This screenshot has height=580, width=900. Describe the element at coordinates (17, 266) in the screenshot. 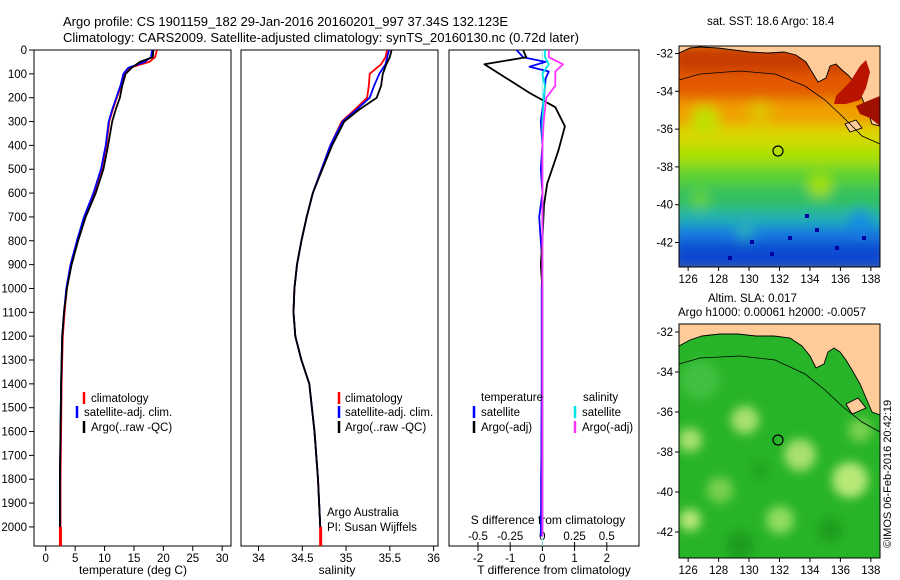

I see `depth-tick-label: 900` at that location.